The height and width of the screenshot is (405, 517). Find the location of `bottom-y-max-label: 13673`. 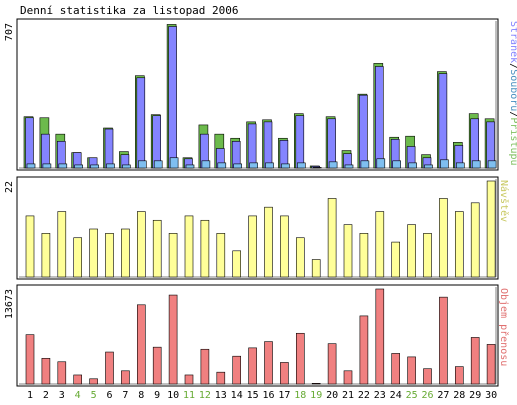

bottom-y-max-label: 13673 is located at coordinates (9, 304).